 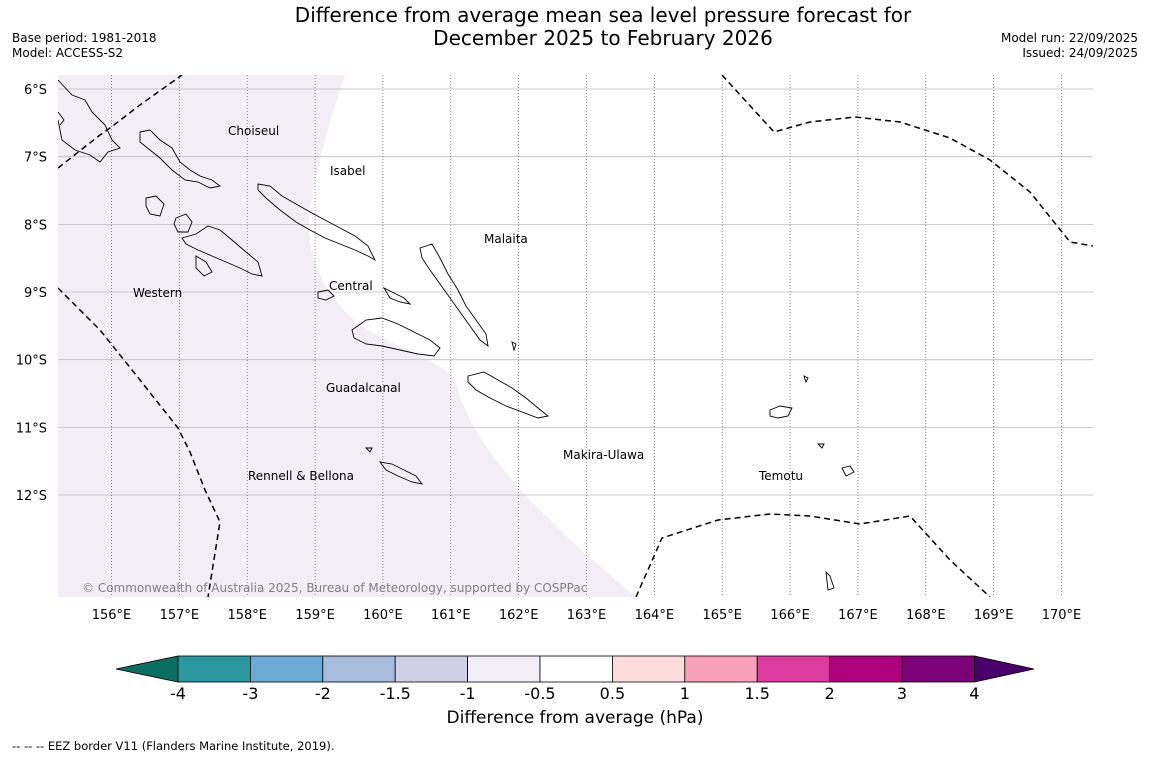 What do you see at coordinates (368, 450) in the screenshot?
I see `bellona-coast` at bounding box center [368, 450].